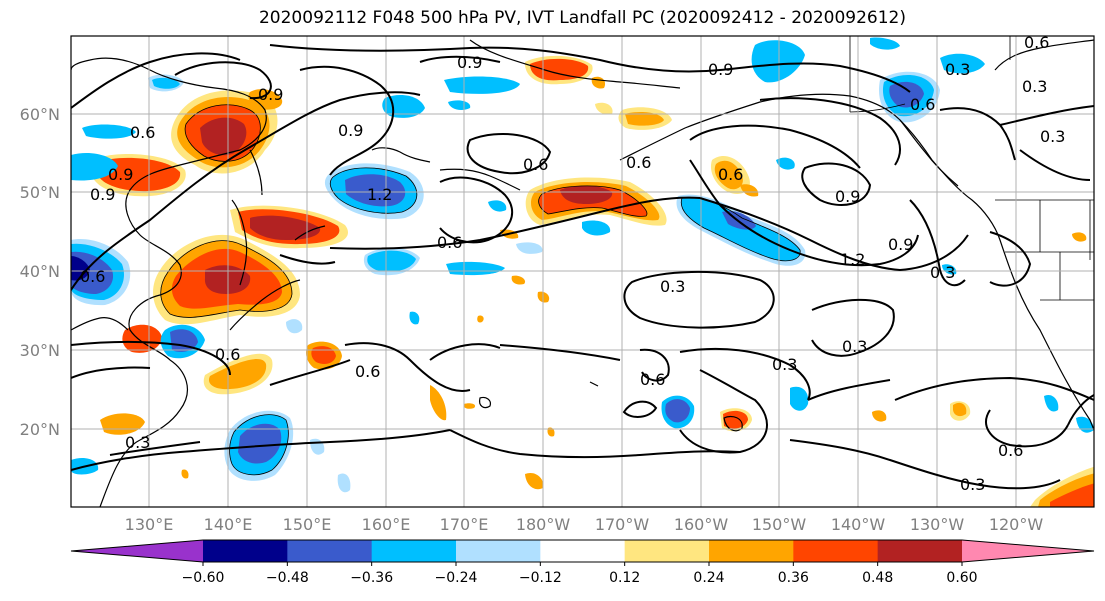  What do you see at coordinates (149, 524) in the screenshot?
I see `lon-label: 130°E` at bounding box center [149, 524].